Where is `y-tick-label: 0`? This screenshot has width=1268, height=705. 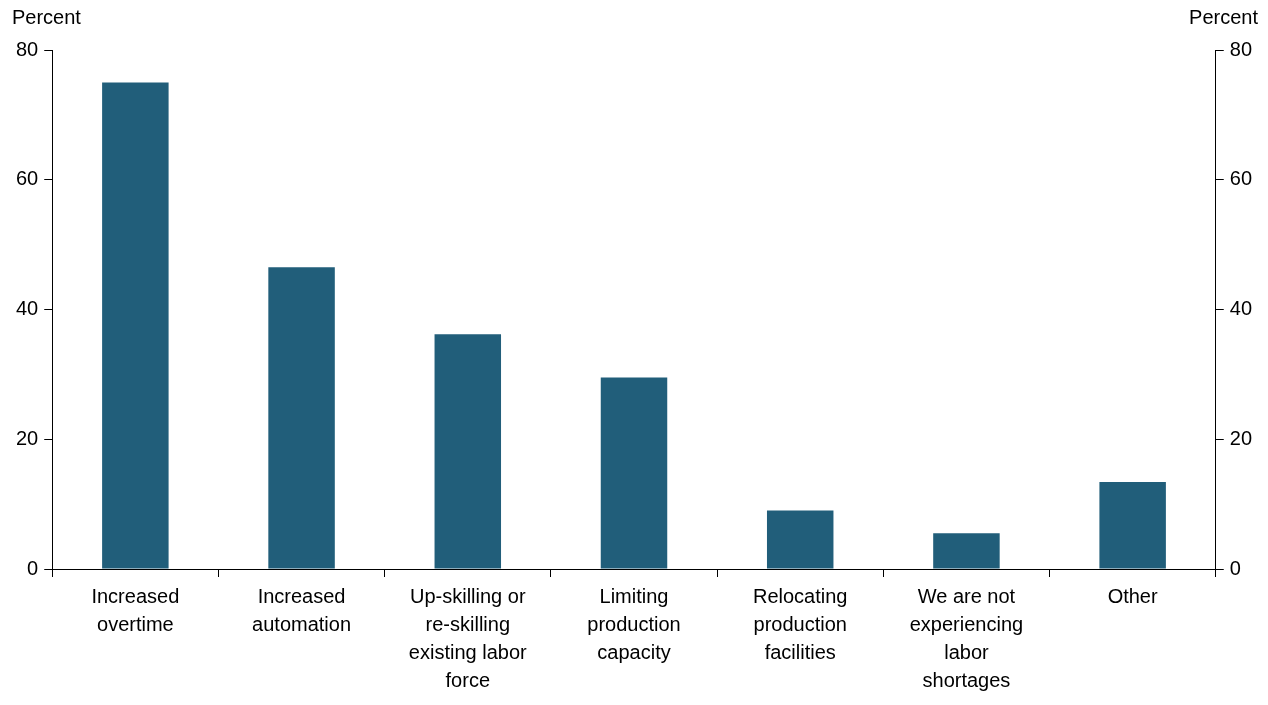
y-tick-label: 0 is located at coordinates (33, 567).